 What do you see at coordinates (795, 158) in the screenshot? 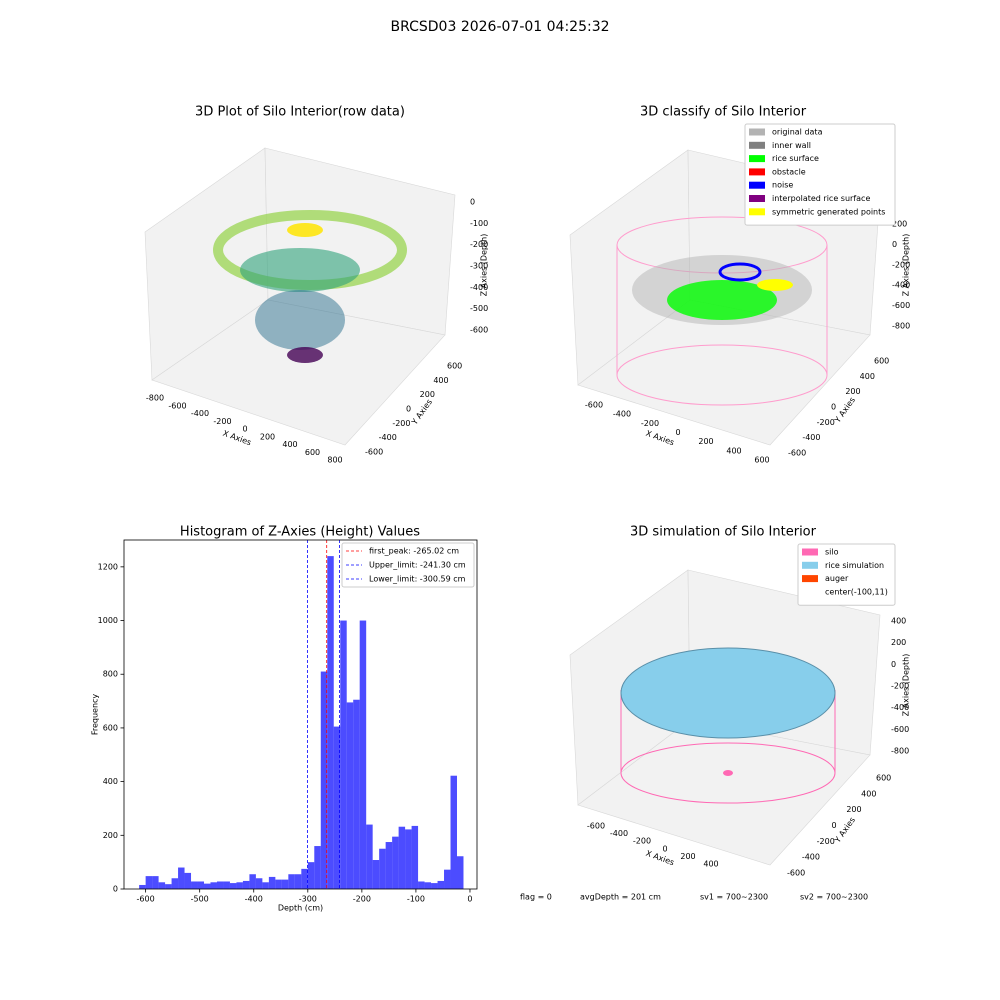
I see `legend-label: rice surface` at bounding box center [795, 158].